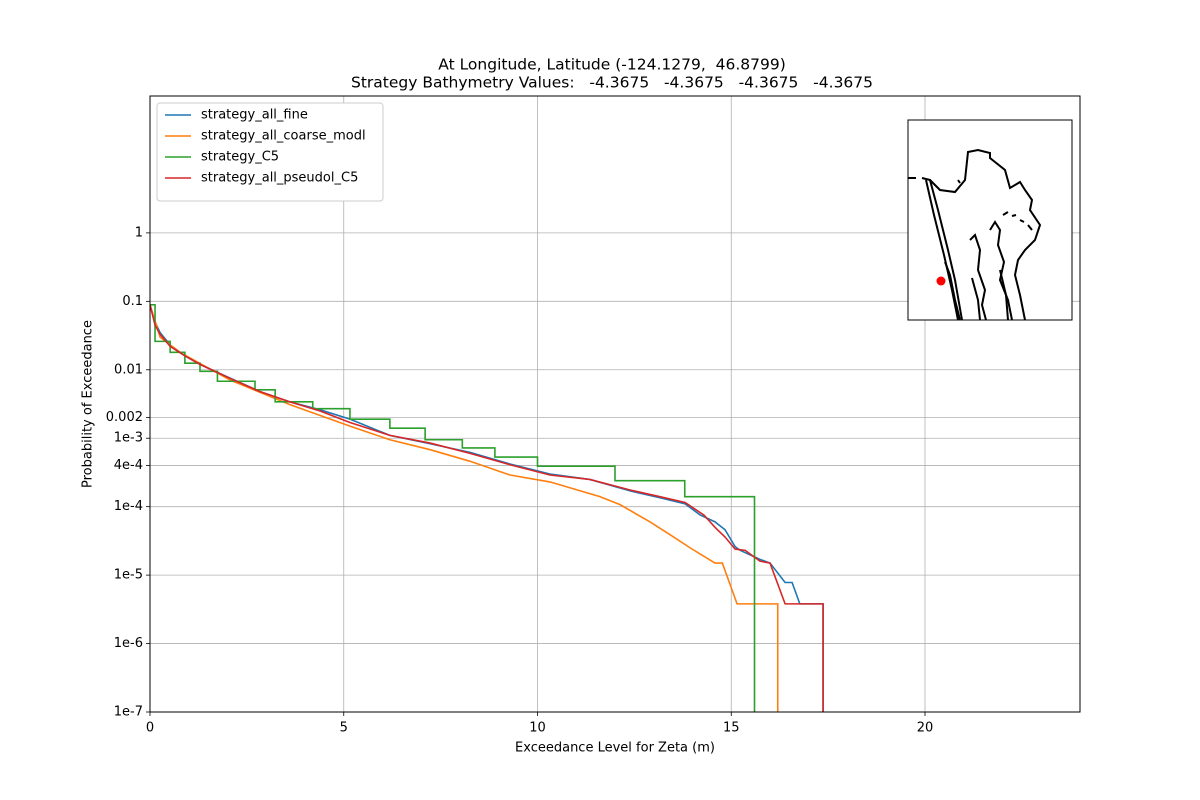 The height and width of the screenshot is (800, 1200). Describe the element at coordinates (344, 728) in the screenshot. I see `x-tick-label: 5` at that location.